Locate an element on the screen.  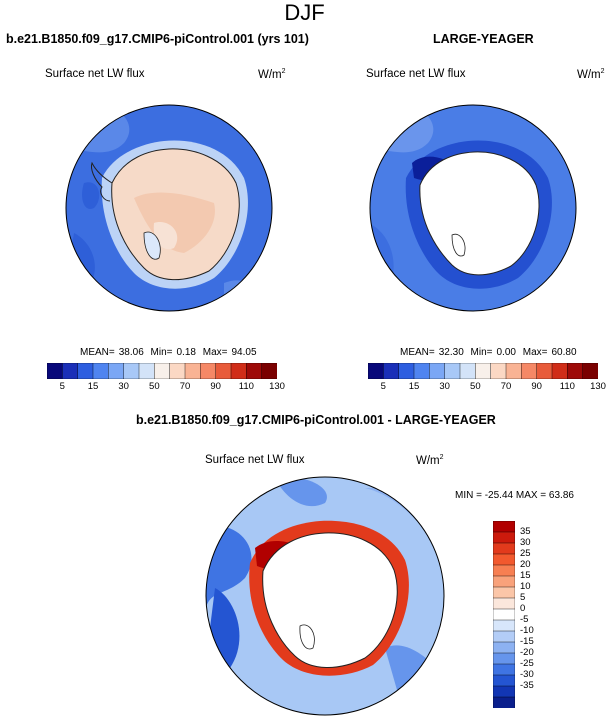
colorbar-tick-label: -25 is located at coordinates (527, 663).